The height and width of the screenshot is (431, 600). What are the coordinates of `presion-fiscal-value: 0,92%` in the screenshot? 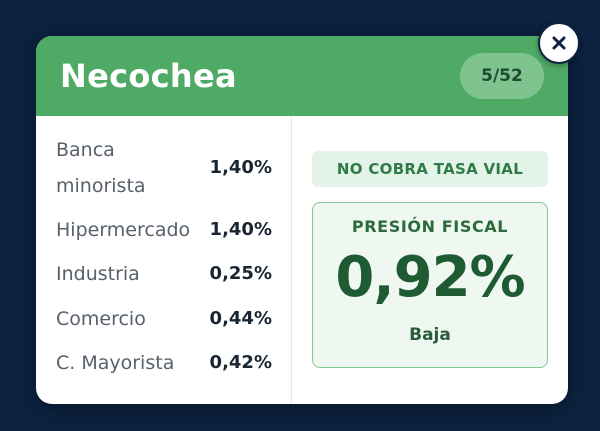 It's located at (430, 277).